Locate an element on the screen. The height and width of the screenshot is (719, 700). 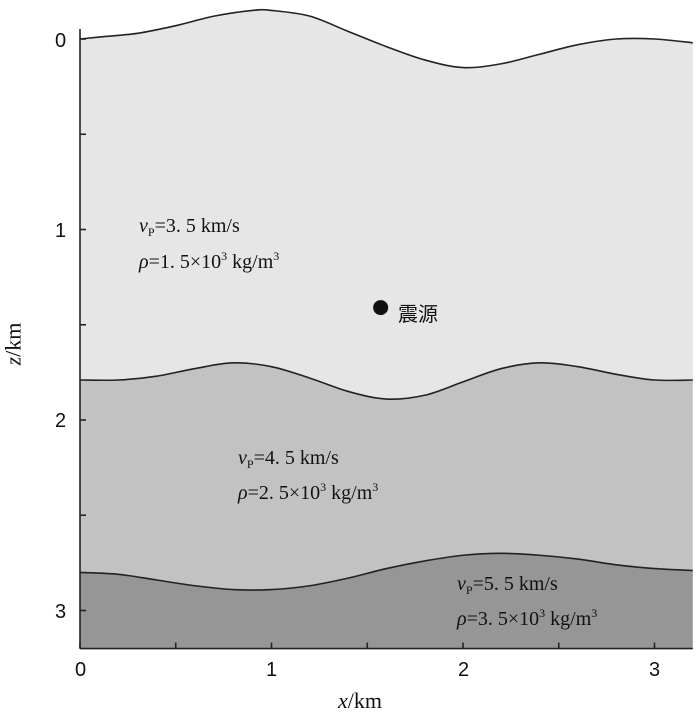
z-tick-label: 2 is located at coordinates (61, 421).